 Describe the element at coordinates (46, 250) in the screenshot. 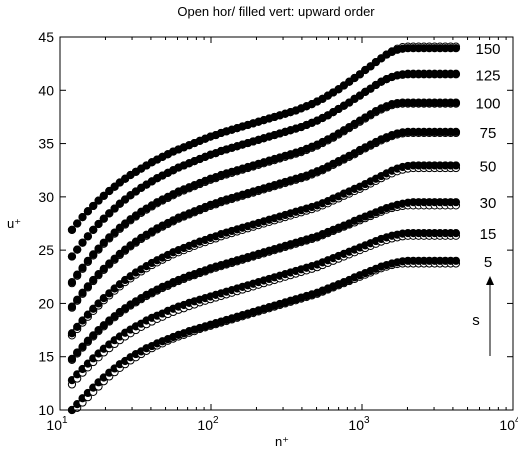

I see `y-tick-label: 25` at that location.